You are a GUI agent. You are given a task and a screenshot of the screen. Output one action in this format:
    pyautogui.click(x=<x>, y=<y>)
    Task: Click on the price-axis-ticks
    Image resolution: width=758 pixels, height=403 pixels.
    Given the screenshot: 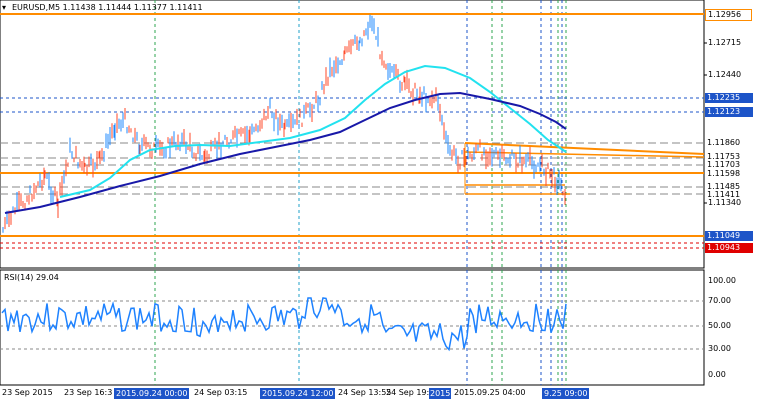 What is the action you would take?
    pyautogui.click(x=705, y=123)
    